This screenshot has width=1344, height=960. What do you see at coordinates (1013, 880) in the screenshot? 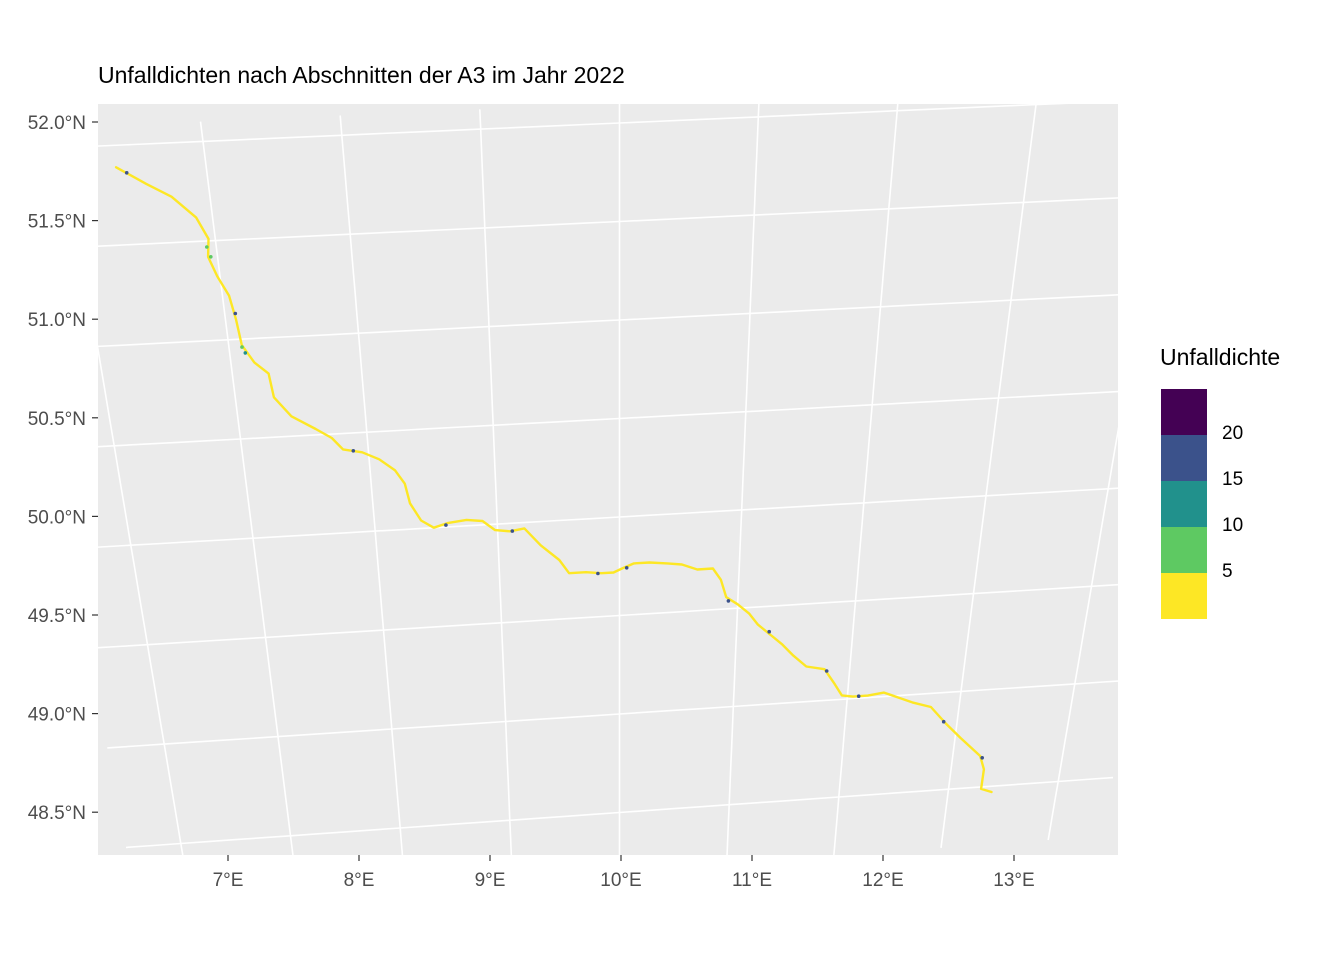
I see `lon-tick-label: 13°E` at bounding box center [1013, 880].